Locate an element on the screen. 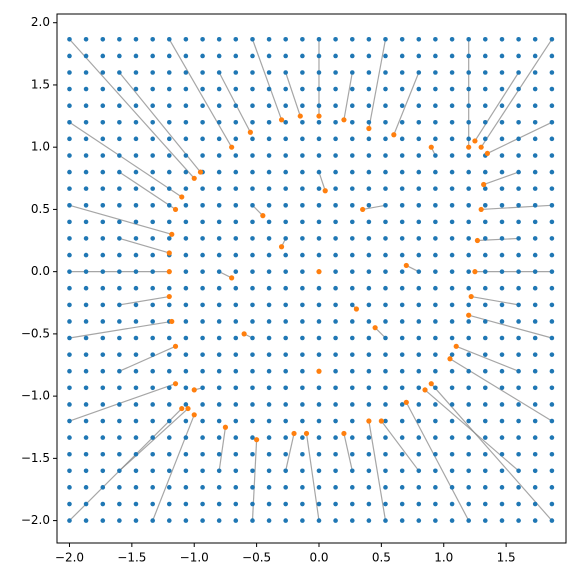  y-tick-label: −1.0 is located at coordinates (35, 396).